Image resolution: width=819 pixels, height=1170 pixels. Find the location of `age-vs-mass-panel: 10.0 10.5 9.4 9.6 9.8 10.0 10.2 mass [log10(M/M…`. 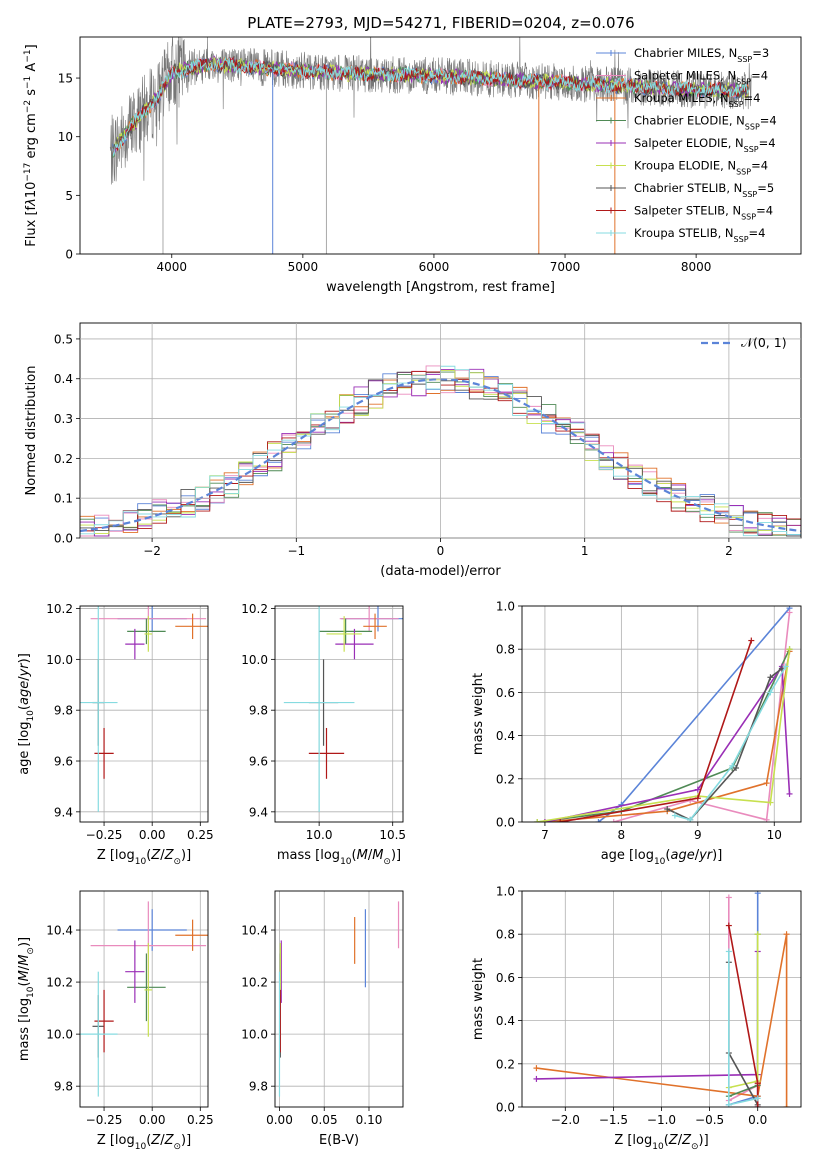

age-vs-mass-panel: 10.0 10.5 9.4 9.6 9.8 10.0 10.2 mass [log10(M/M… is located at coordinates (323, 734).